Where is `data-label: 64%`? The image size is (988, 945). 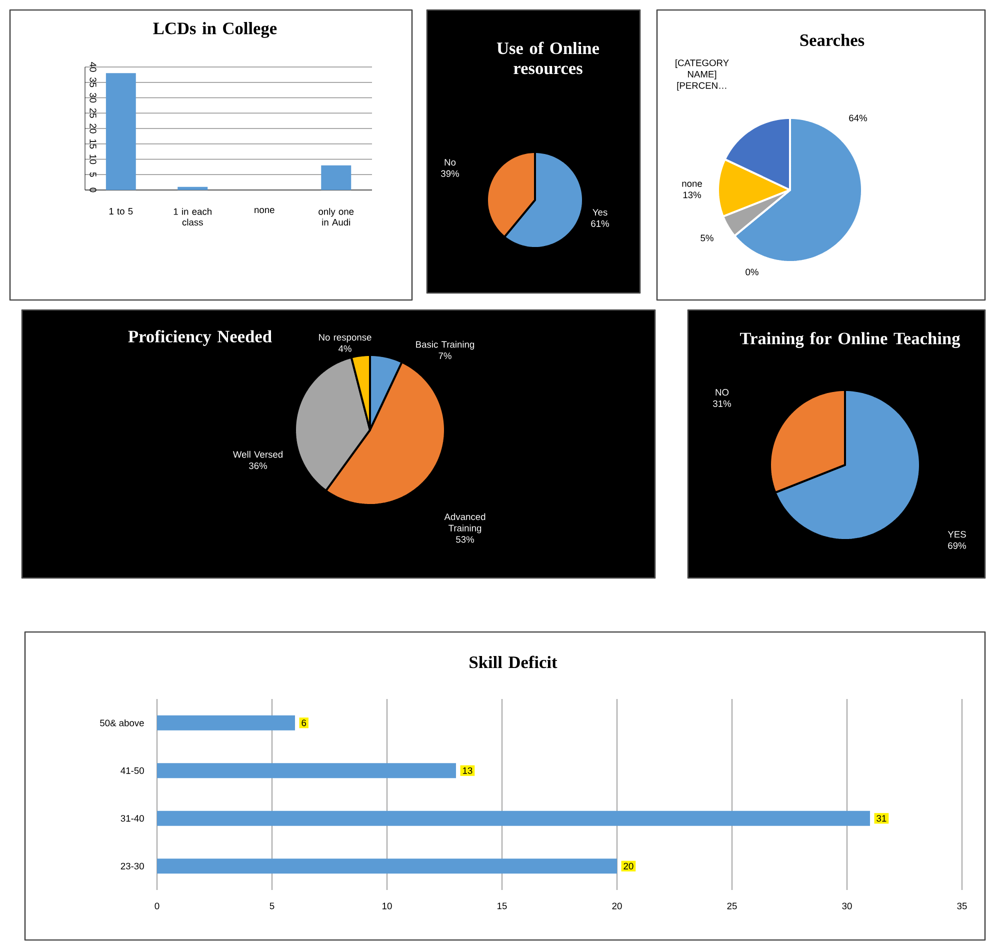
data-label: 64% is located at coordinates (858, 118).